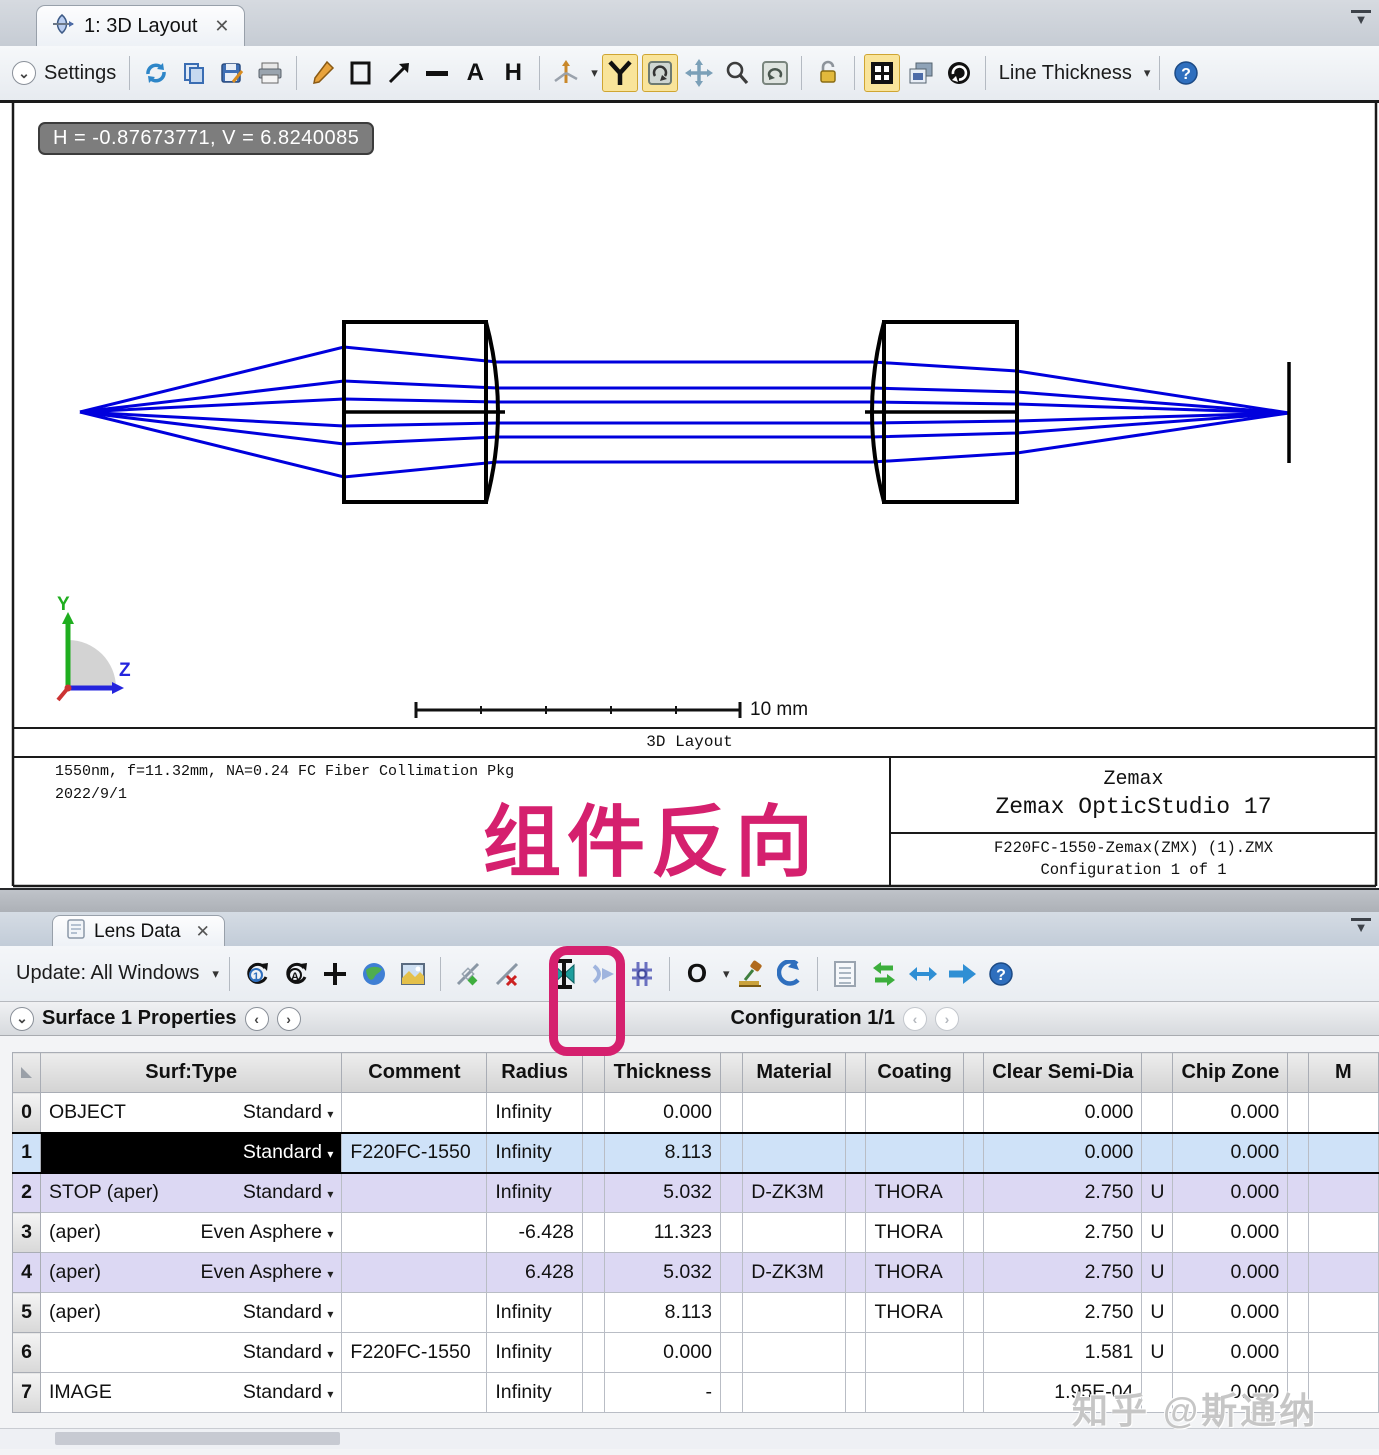  I want to click on delete-surface-icon, so click(507, 974).